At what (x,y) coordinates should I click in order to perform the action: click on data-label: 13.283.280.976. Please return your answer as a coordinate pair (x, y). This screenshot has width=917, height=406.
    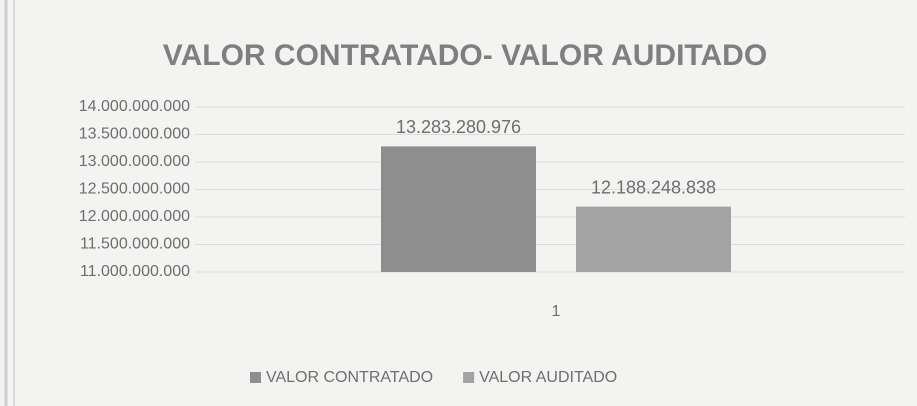
    Looking at the image, I should click on (458, 127).